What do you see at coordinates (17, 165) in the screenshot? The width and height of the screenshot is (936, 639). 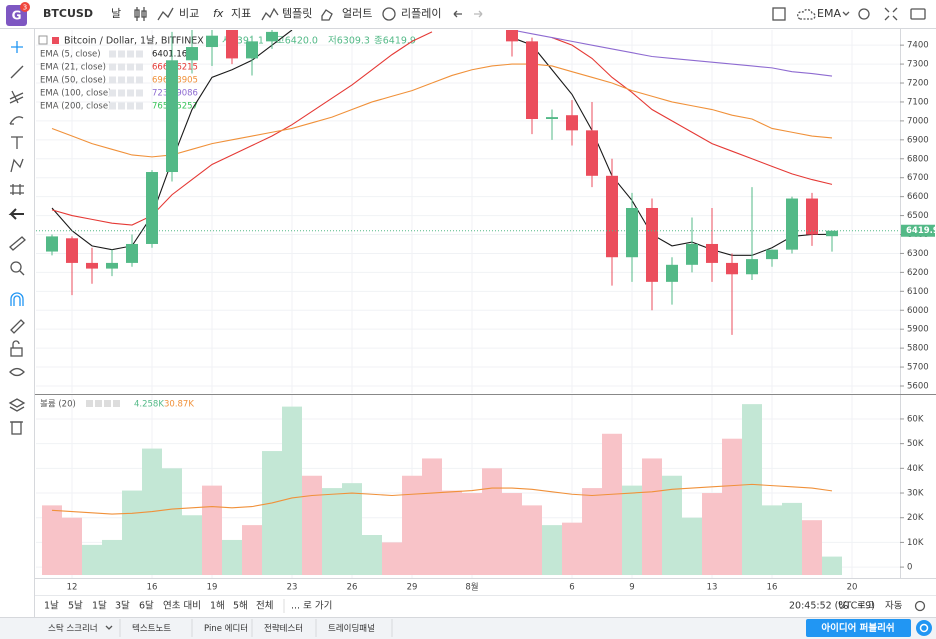 I see `pattern` at bounding box center [17, 165].